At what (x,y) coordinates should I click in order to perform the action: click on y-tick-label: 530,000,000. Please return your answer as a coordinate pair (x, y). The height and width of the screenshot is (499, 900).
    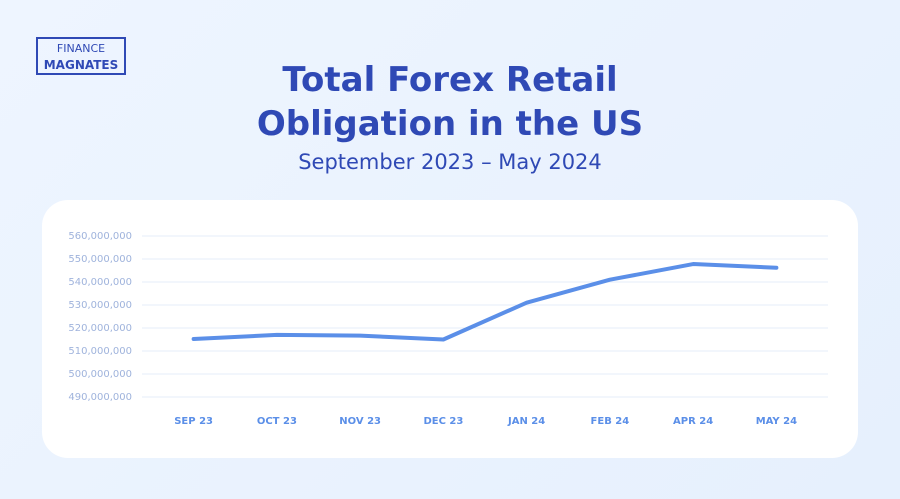
    Looking at the image, I should click on (100, 305).